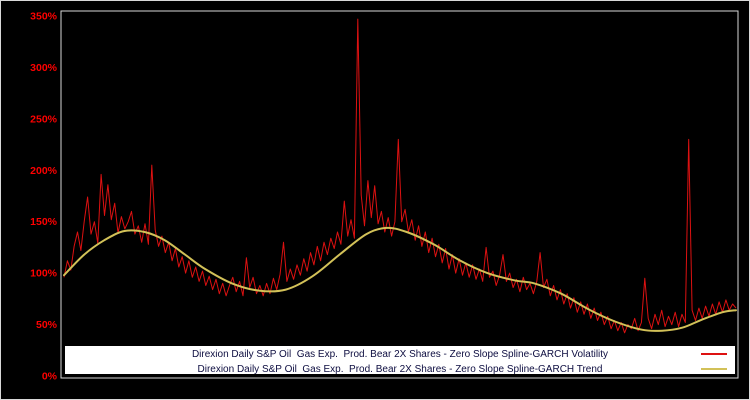 The width and height of the screenshot is (750, 400). What do you see at coordinates (44, 274) in the screenshot?
I see `svg-text: 100%` at bounding box center [44, 274].